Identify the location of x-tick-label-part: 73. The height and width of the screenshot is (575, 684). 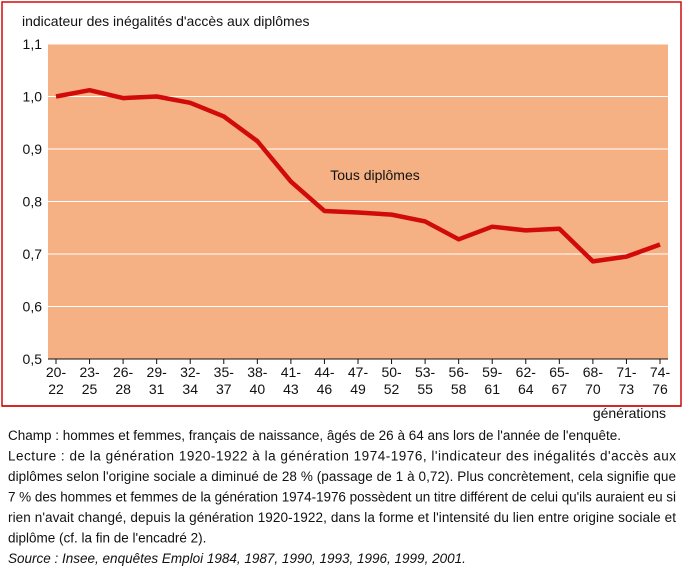
(627, 389).